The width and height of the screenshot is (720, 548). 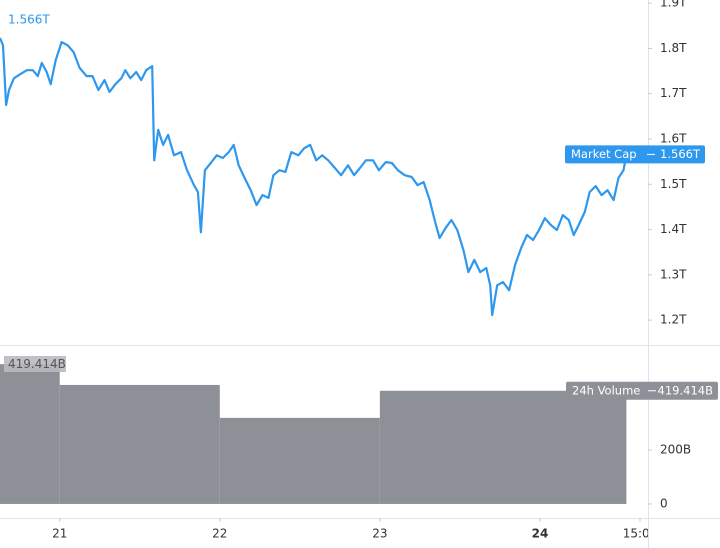 What do you see at coordinates (673, 184) in the screenshot?
I see `y-tick-label: 1.5T` at bounding box center [673, 184].